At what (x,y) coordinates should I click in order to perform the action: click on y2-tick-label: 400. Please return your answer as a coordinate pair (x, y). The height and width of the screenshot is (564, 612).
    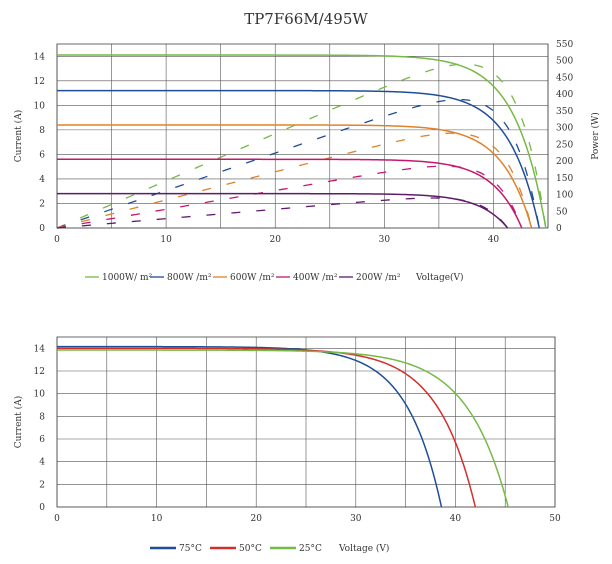
    Looking at the image, I should click on (564, 95).